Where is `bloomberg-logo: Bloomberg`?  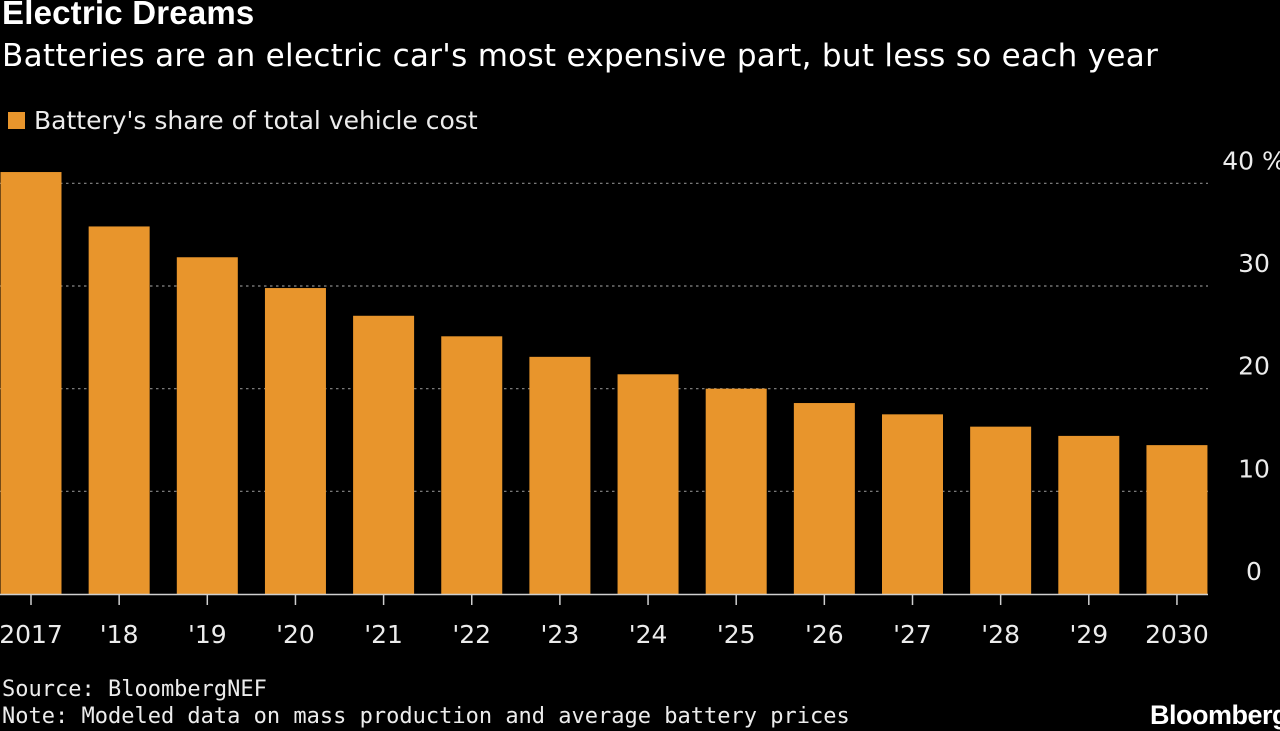 bloomberg-logo: Bloomberg is located at coordinates (1214, 715).